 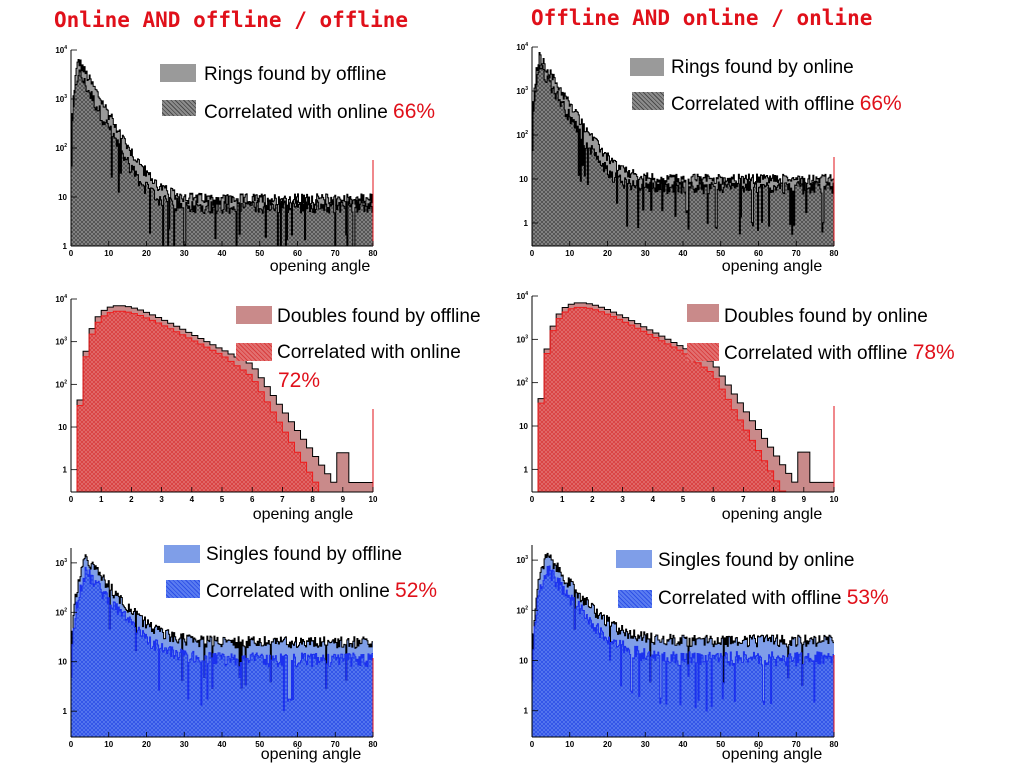 I want to click on histogram-panel-singles-online: 0 10 20 30 40 50 60 70 80 1 10 102 103 opening angle, so click(x=677, y=654).